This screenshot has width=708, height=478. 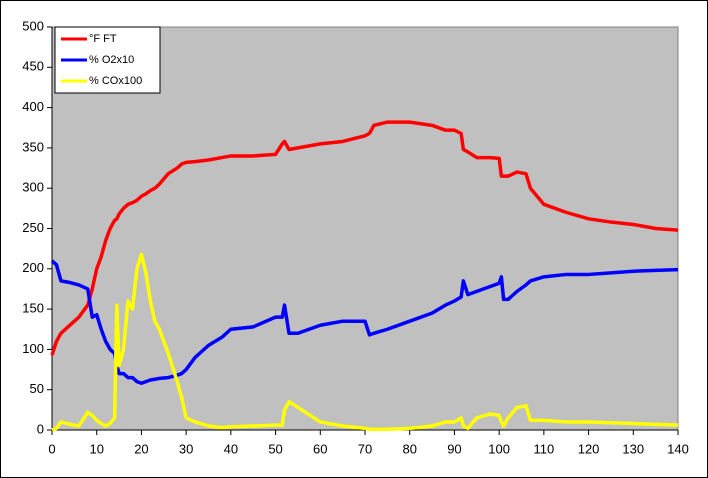 I want to click on x-tick-label: 80, so click(x=409, y=448).